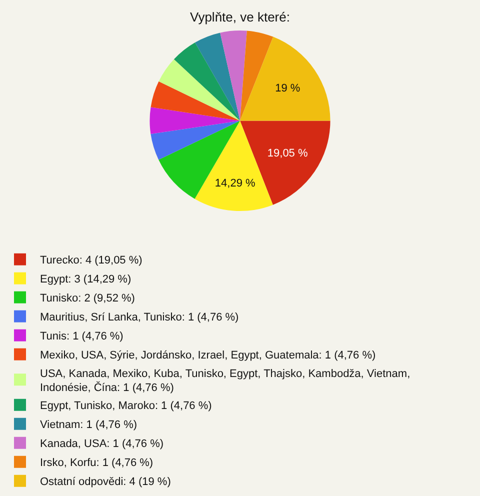 Image resolution: width=480 pixels, height=496 pixels. What do you see at coordinates (82, 336) in the screenshot?
I see `legend-label: Tunis: 1 (4,76 %)` at bounding box center [82, 336].